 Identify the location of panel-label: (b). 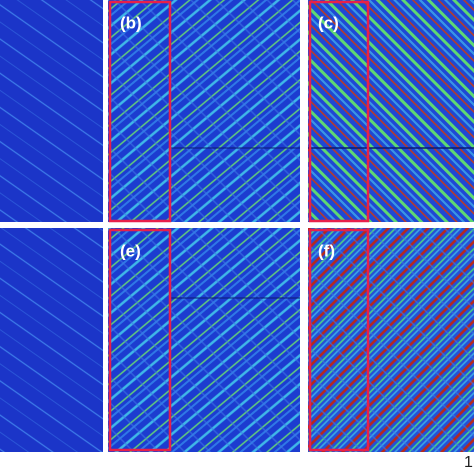
(131, 22).